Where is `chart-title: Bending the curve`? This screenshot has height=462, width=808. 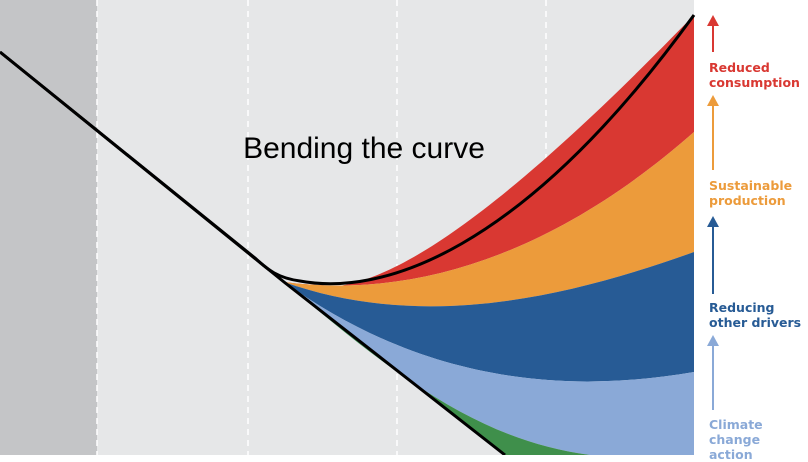 chart-title: Bending the curve is located at coordinates (364, 148).